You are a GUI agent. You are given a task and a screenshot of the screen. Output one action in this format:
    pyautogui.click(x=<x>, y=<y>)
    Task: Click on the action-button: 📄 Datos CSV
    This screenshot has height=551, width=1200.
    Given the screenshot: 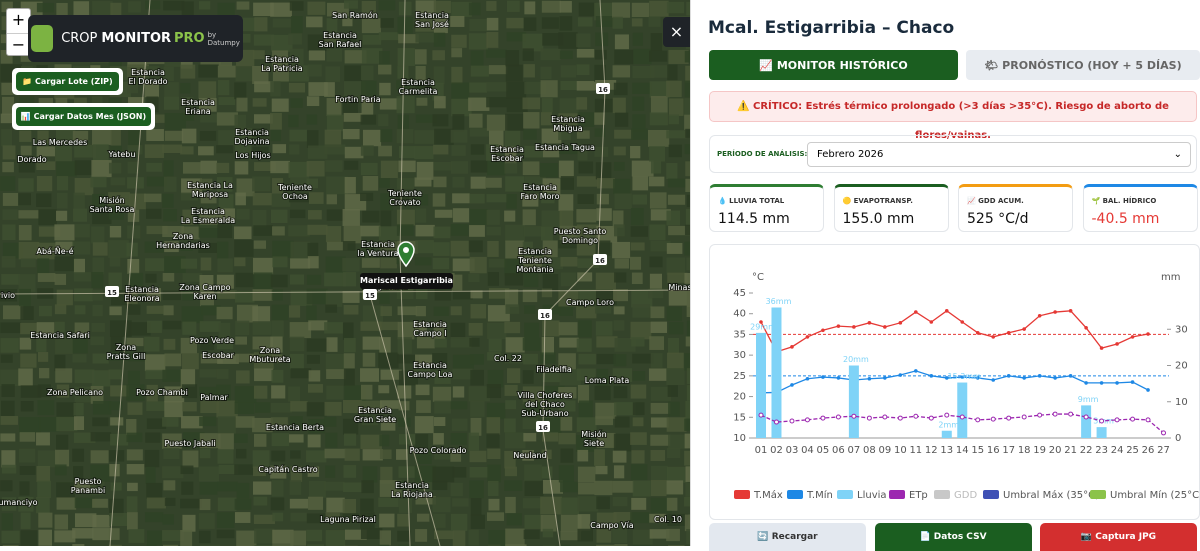 What is the action you would take?
    pyautogui.click(x=953, y=537)
    